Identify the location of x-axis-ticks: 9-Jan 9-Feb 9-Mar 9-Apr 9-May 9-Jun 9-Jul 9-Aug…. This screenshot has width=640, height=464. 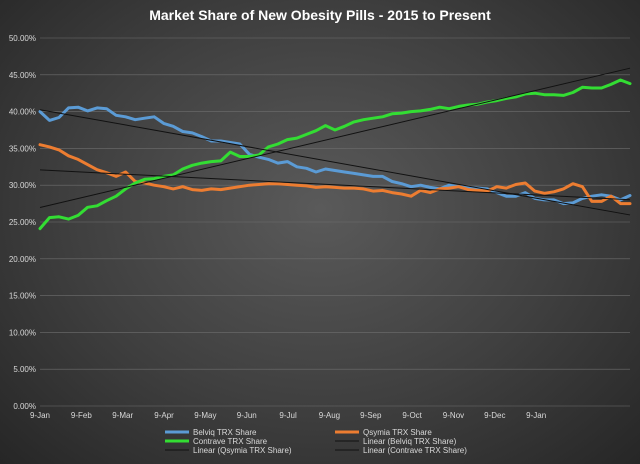
(288, 415).